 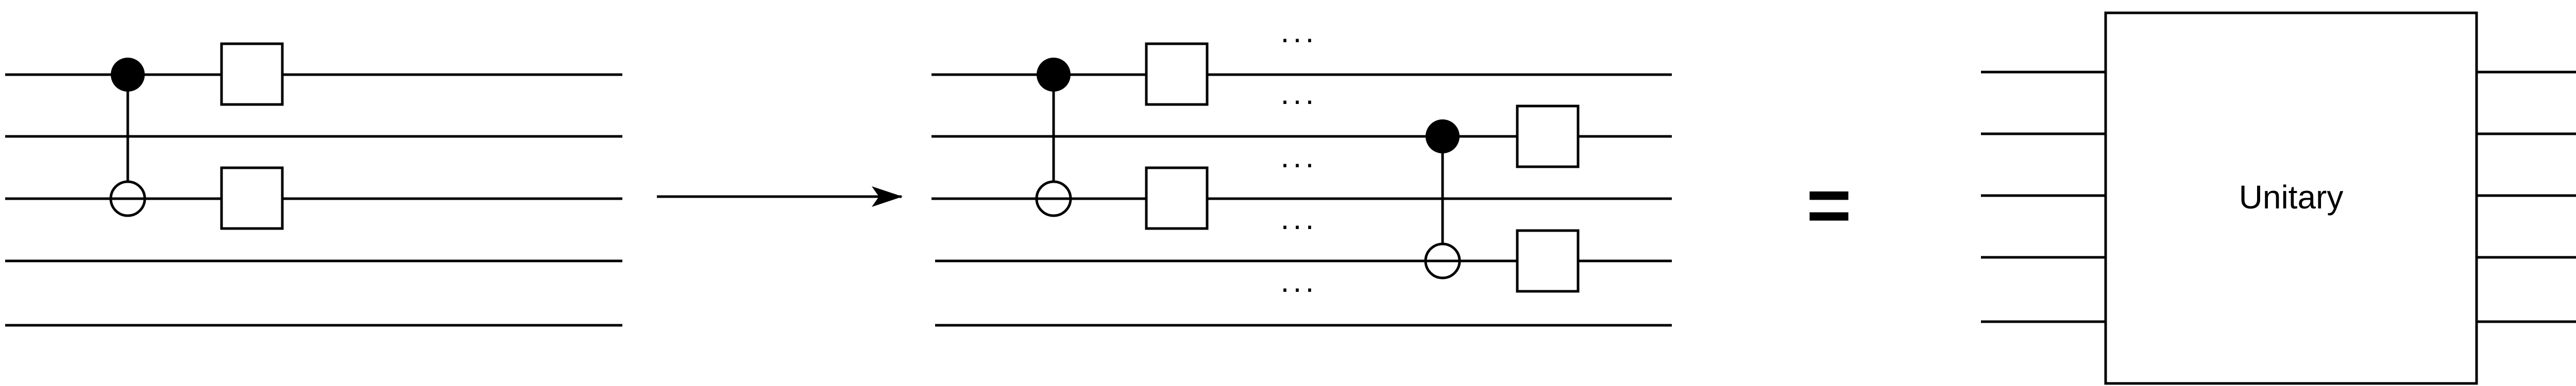 I want to click on equals-sign: =, so click(x=1829, y=205).